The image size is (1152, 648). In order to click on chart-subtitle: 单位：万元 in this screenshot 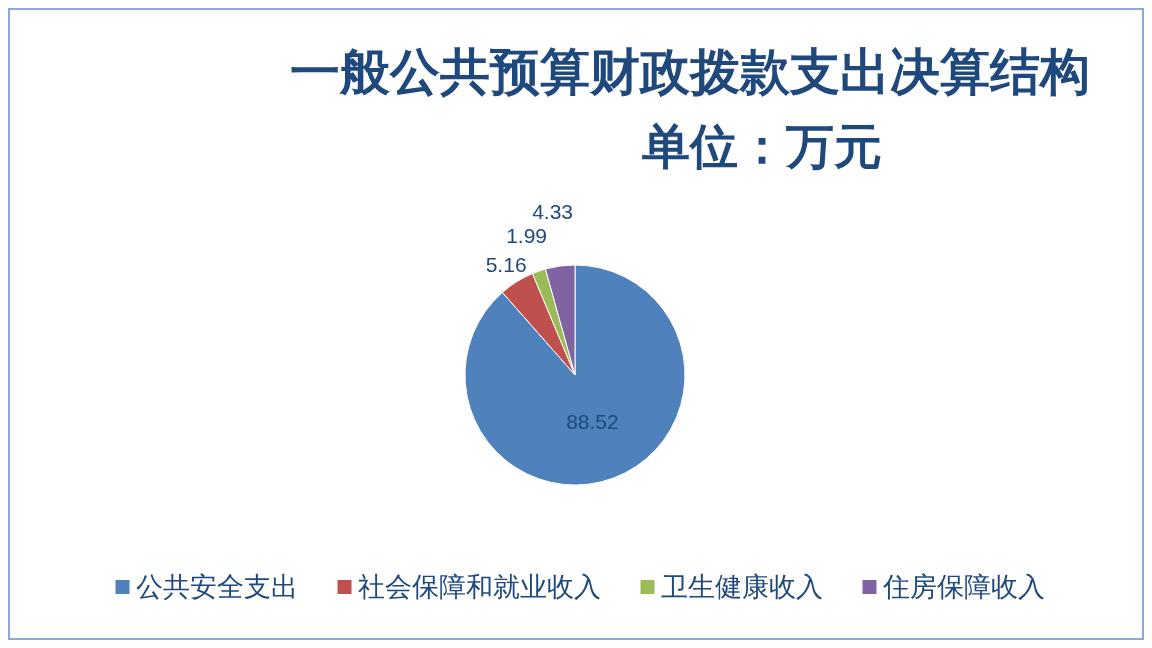, I will do `click(761, 146)`.